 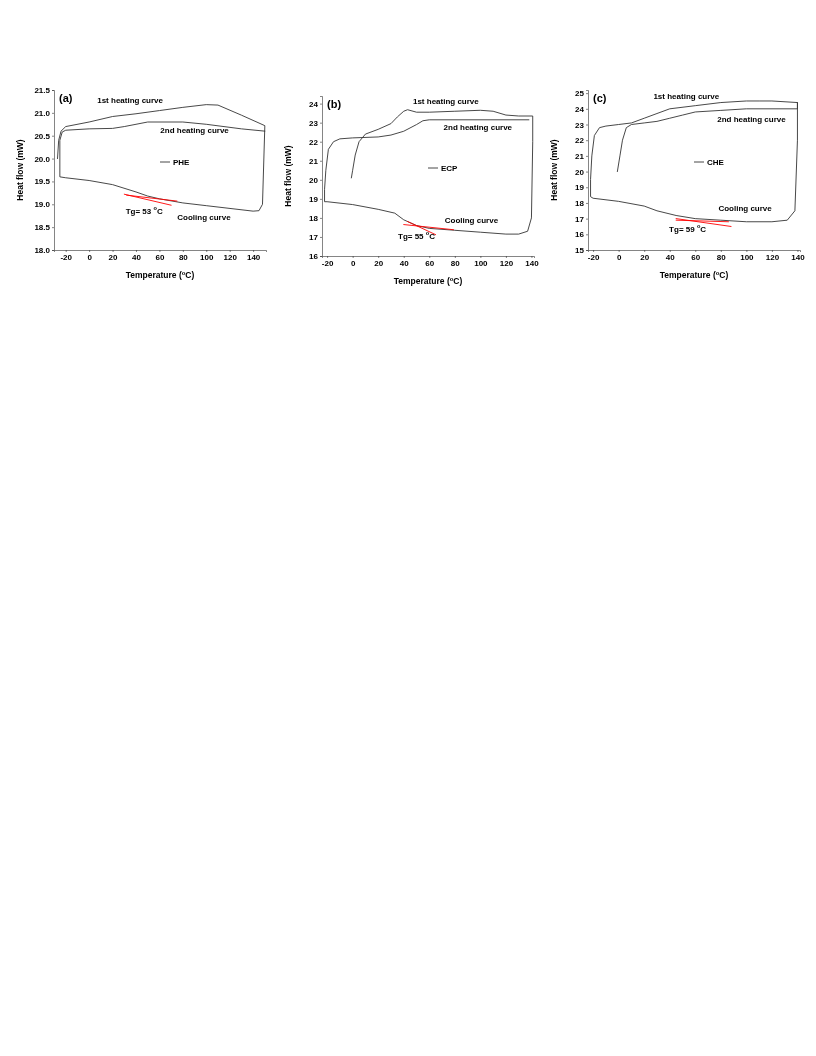 I want to click on y-tick-label: 21.0, so click(x=42, y=113).